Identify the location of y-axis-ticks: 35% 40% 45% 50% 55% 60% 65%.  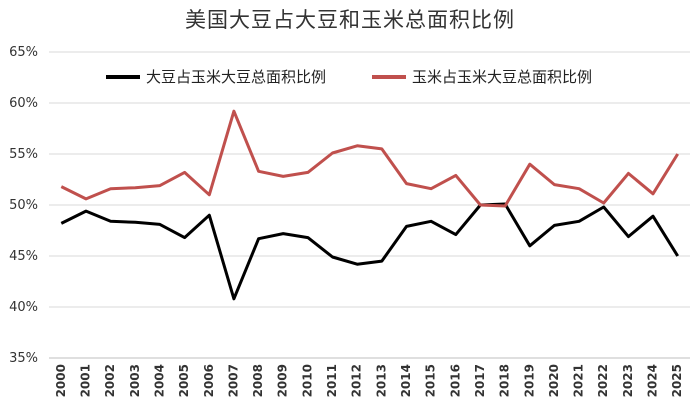
(23, 205).